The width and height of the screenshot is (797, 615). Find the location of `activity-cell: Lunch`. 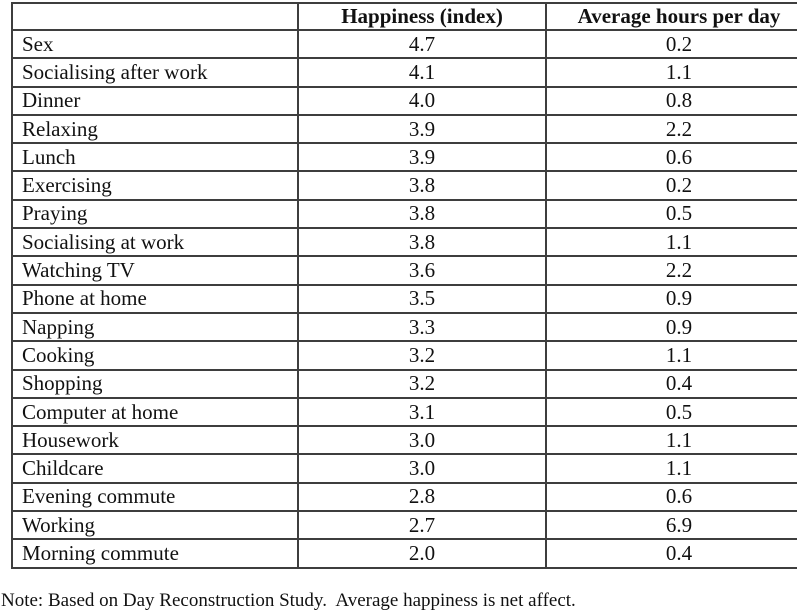

activity-cell: Lunch is located at coordinates (155, 157).